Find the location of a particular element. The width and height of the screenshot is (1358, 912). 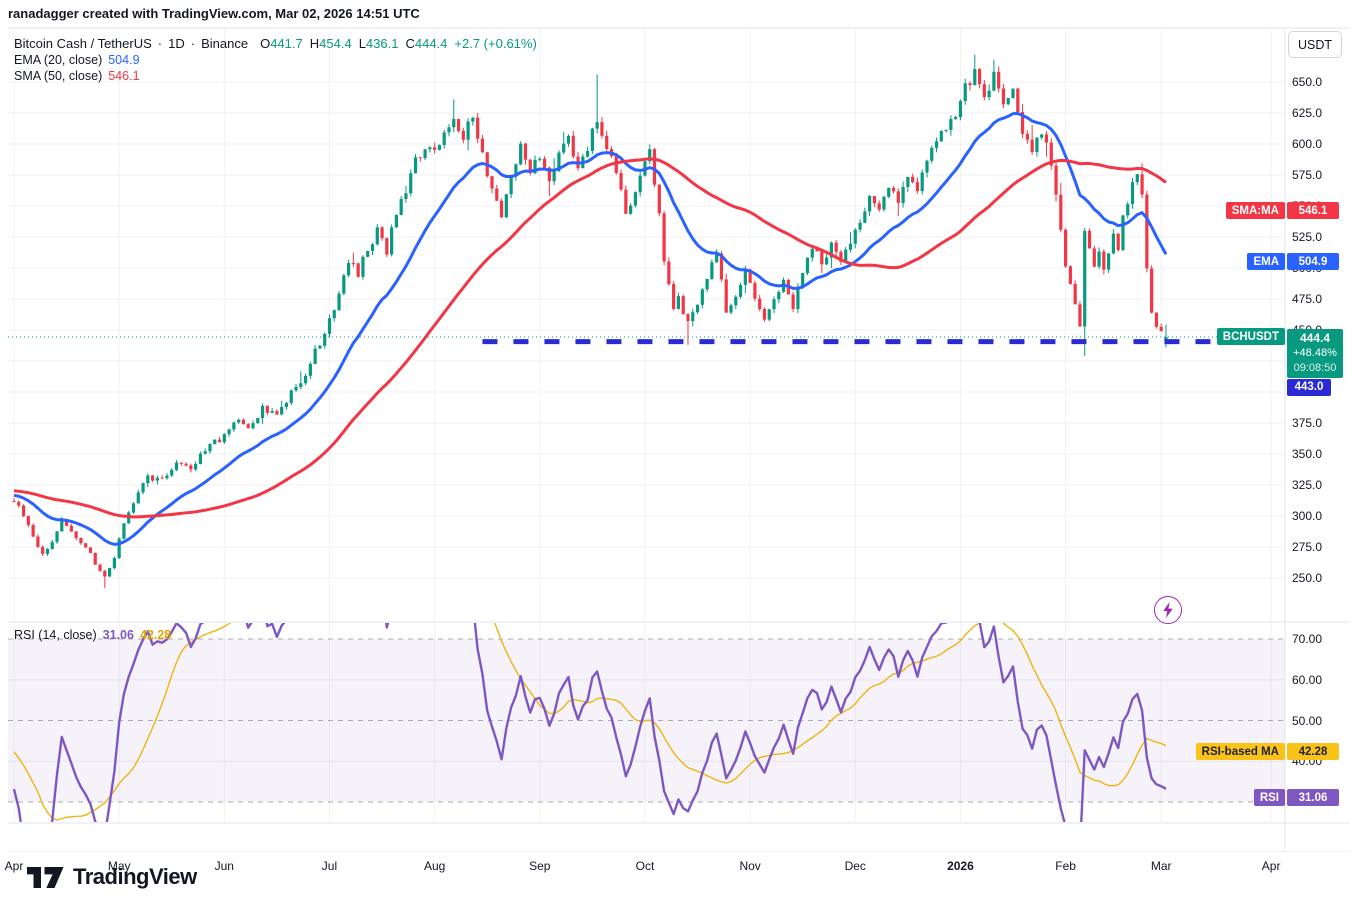

price-axis-tick: 525.0 is located at coordinates (1307, 237).